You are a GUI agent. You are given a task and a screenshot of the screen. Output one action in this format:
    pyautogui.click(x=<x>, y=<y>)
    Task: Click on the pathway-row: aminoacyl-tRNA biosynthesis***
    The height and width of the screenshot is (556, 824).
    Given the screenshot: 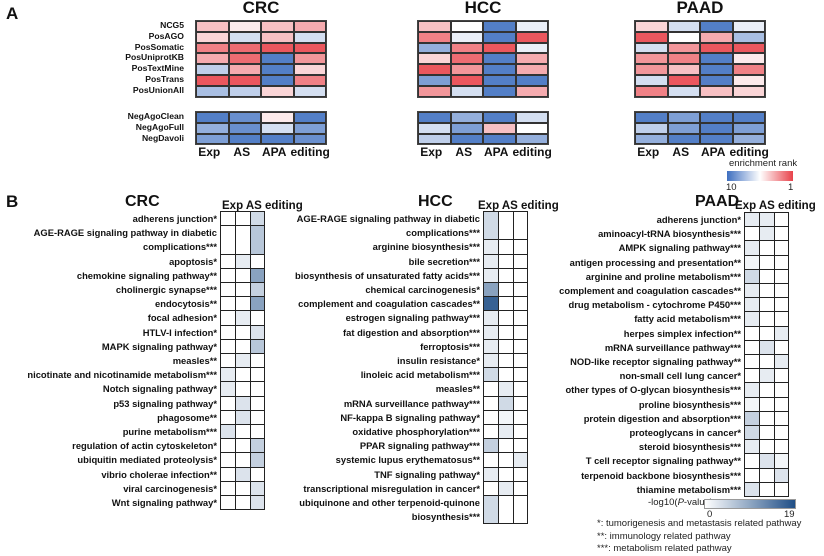 What is the action you would take?
    pyautogui.click(x=395, y=234)
    